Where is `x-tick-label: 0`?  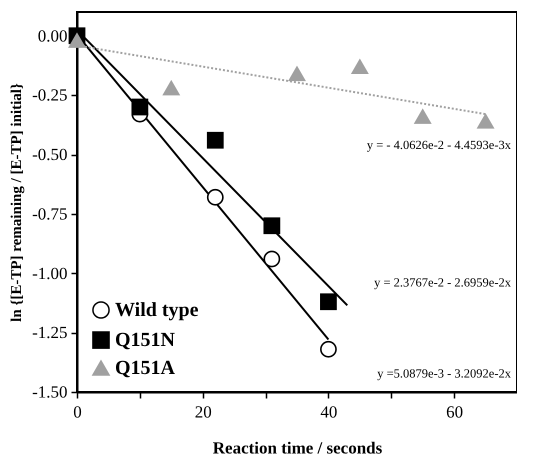 x-tick-label: 0 is located at coordinates (77, 412).